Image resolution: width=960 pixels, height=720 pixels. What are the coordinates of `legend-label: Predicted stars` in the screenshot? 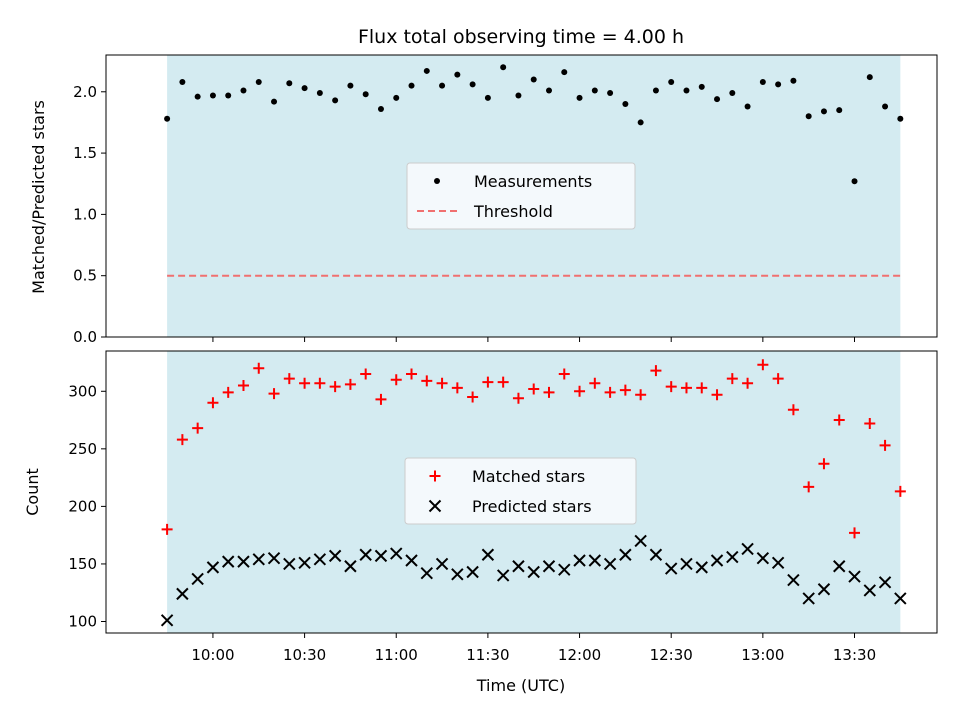 It's located at (532, 506).